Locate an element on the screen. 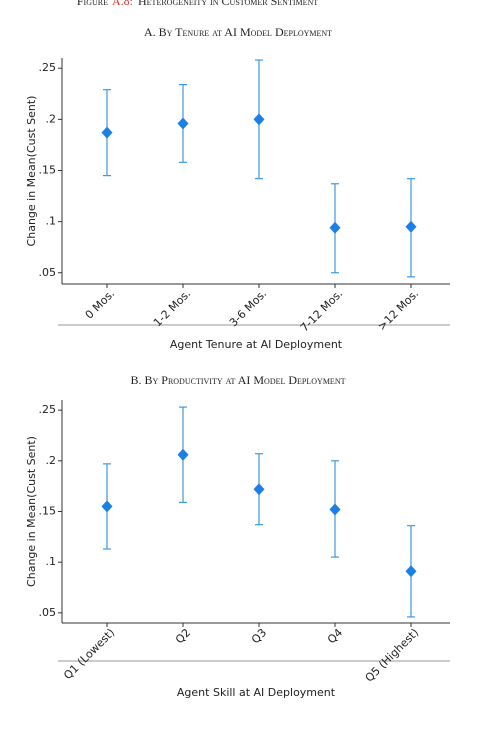 The width and height of the screenshot is (477, 730). x-tick-label: >12 Mos. is located at coordinates (398, 310).